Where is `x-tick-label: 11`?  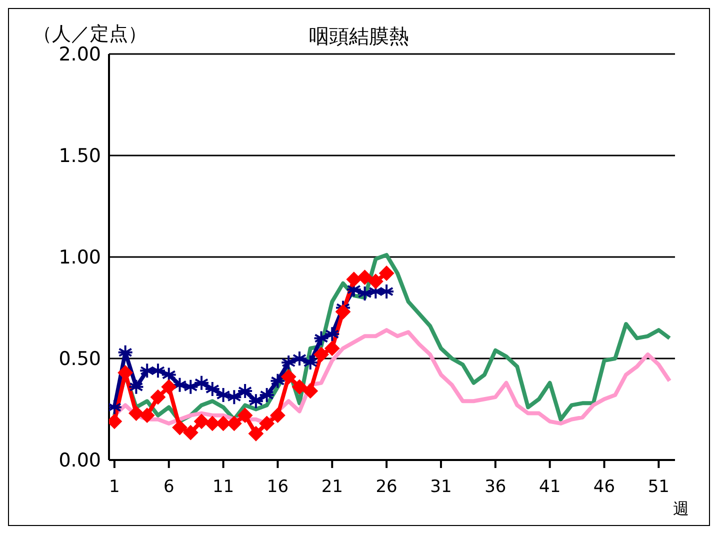
x-tick-label: 11 is located at coordinates (223, 487).